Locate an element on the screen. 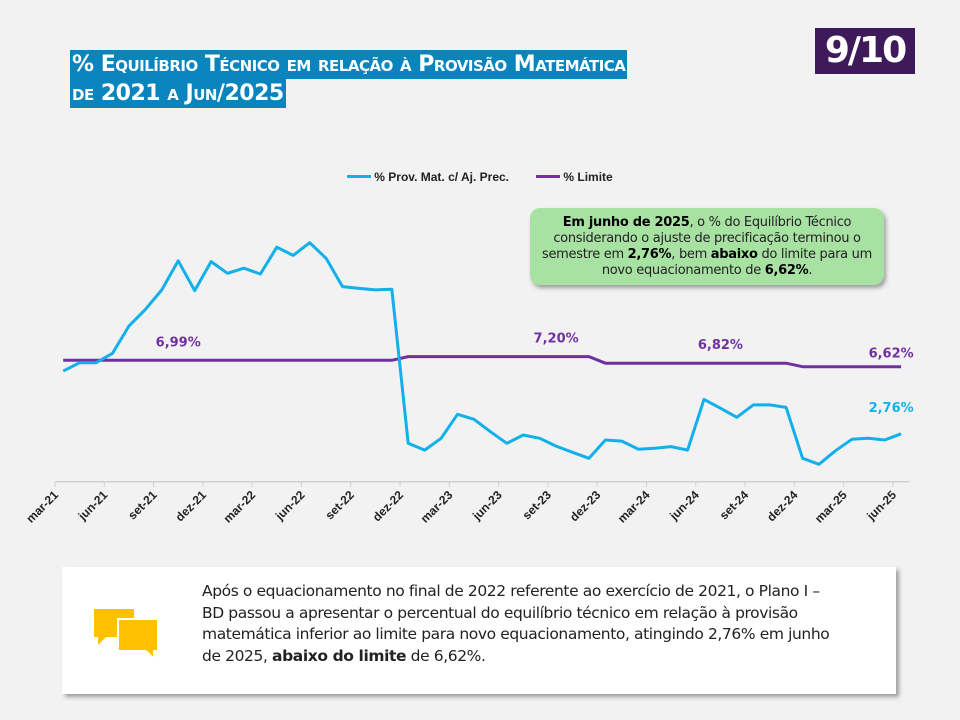  x-tick-label: mar-25 is located at coordinates (831, 507).